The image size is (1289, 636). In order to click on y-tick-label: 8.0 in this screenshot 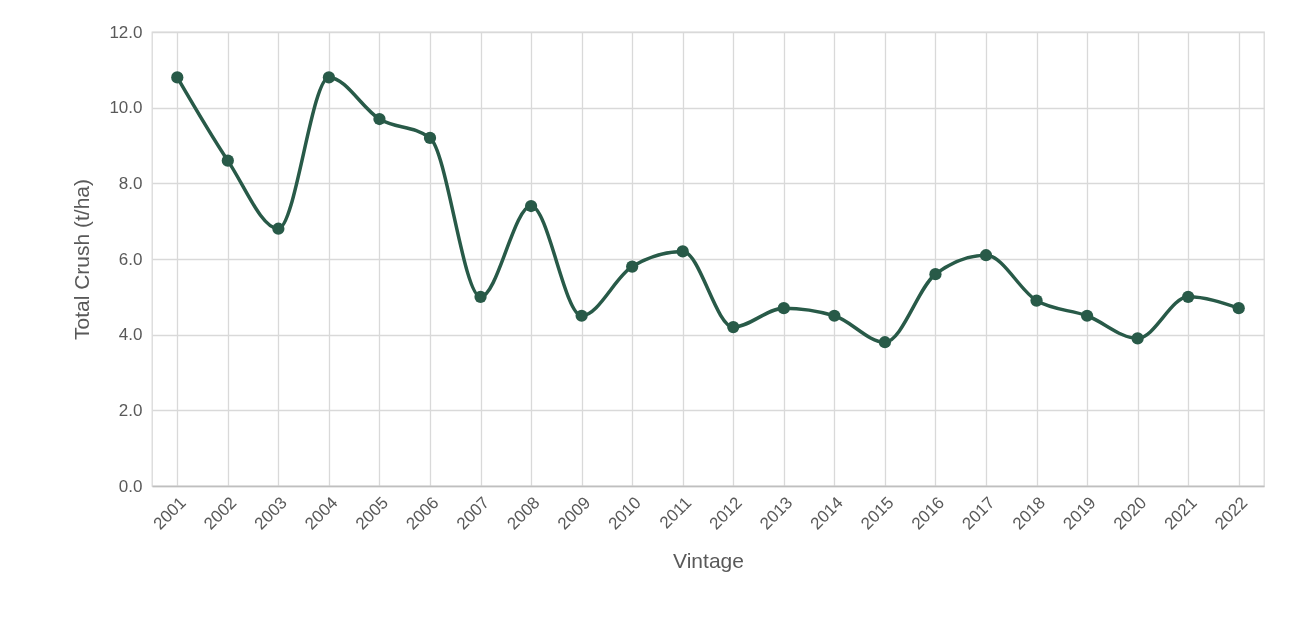, I will do `click(130, 183)`.